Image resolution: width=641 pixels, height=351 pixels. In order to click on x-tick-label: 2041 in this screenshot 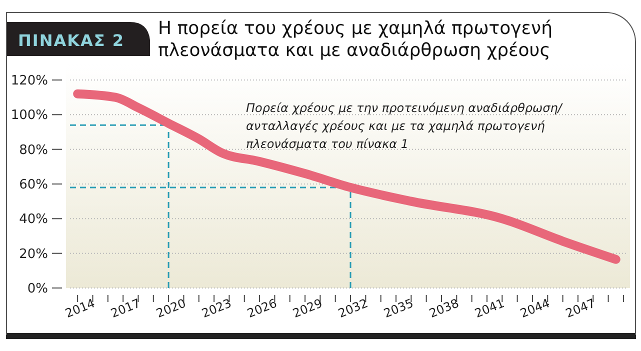, I will do `click(489, 308)`.